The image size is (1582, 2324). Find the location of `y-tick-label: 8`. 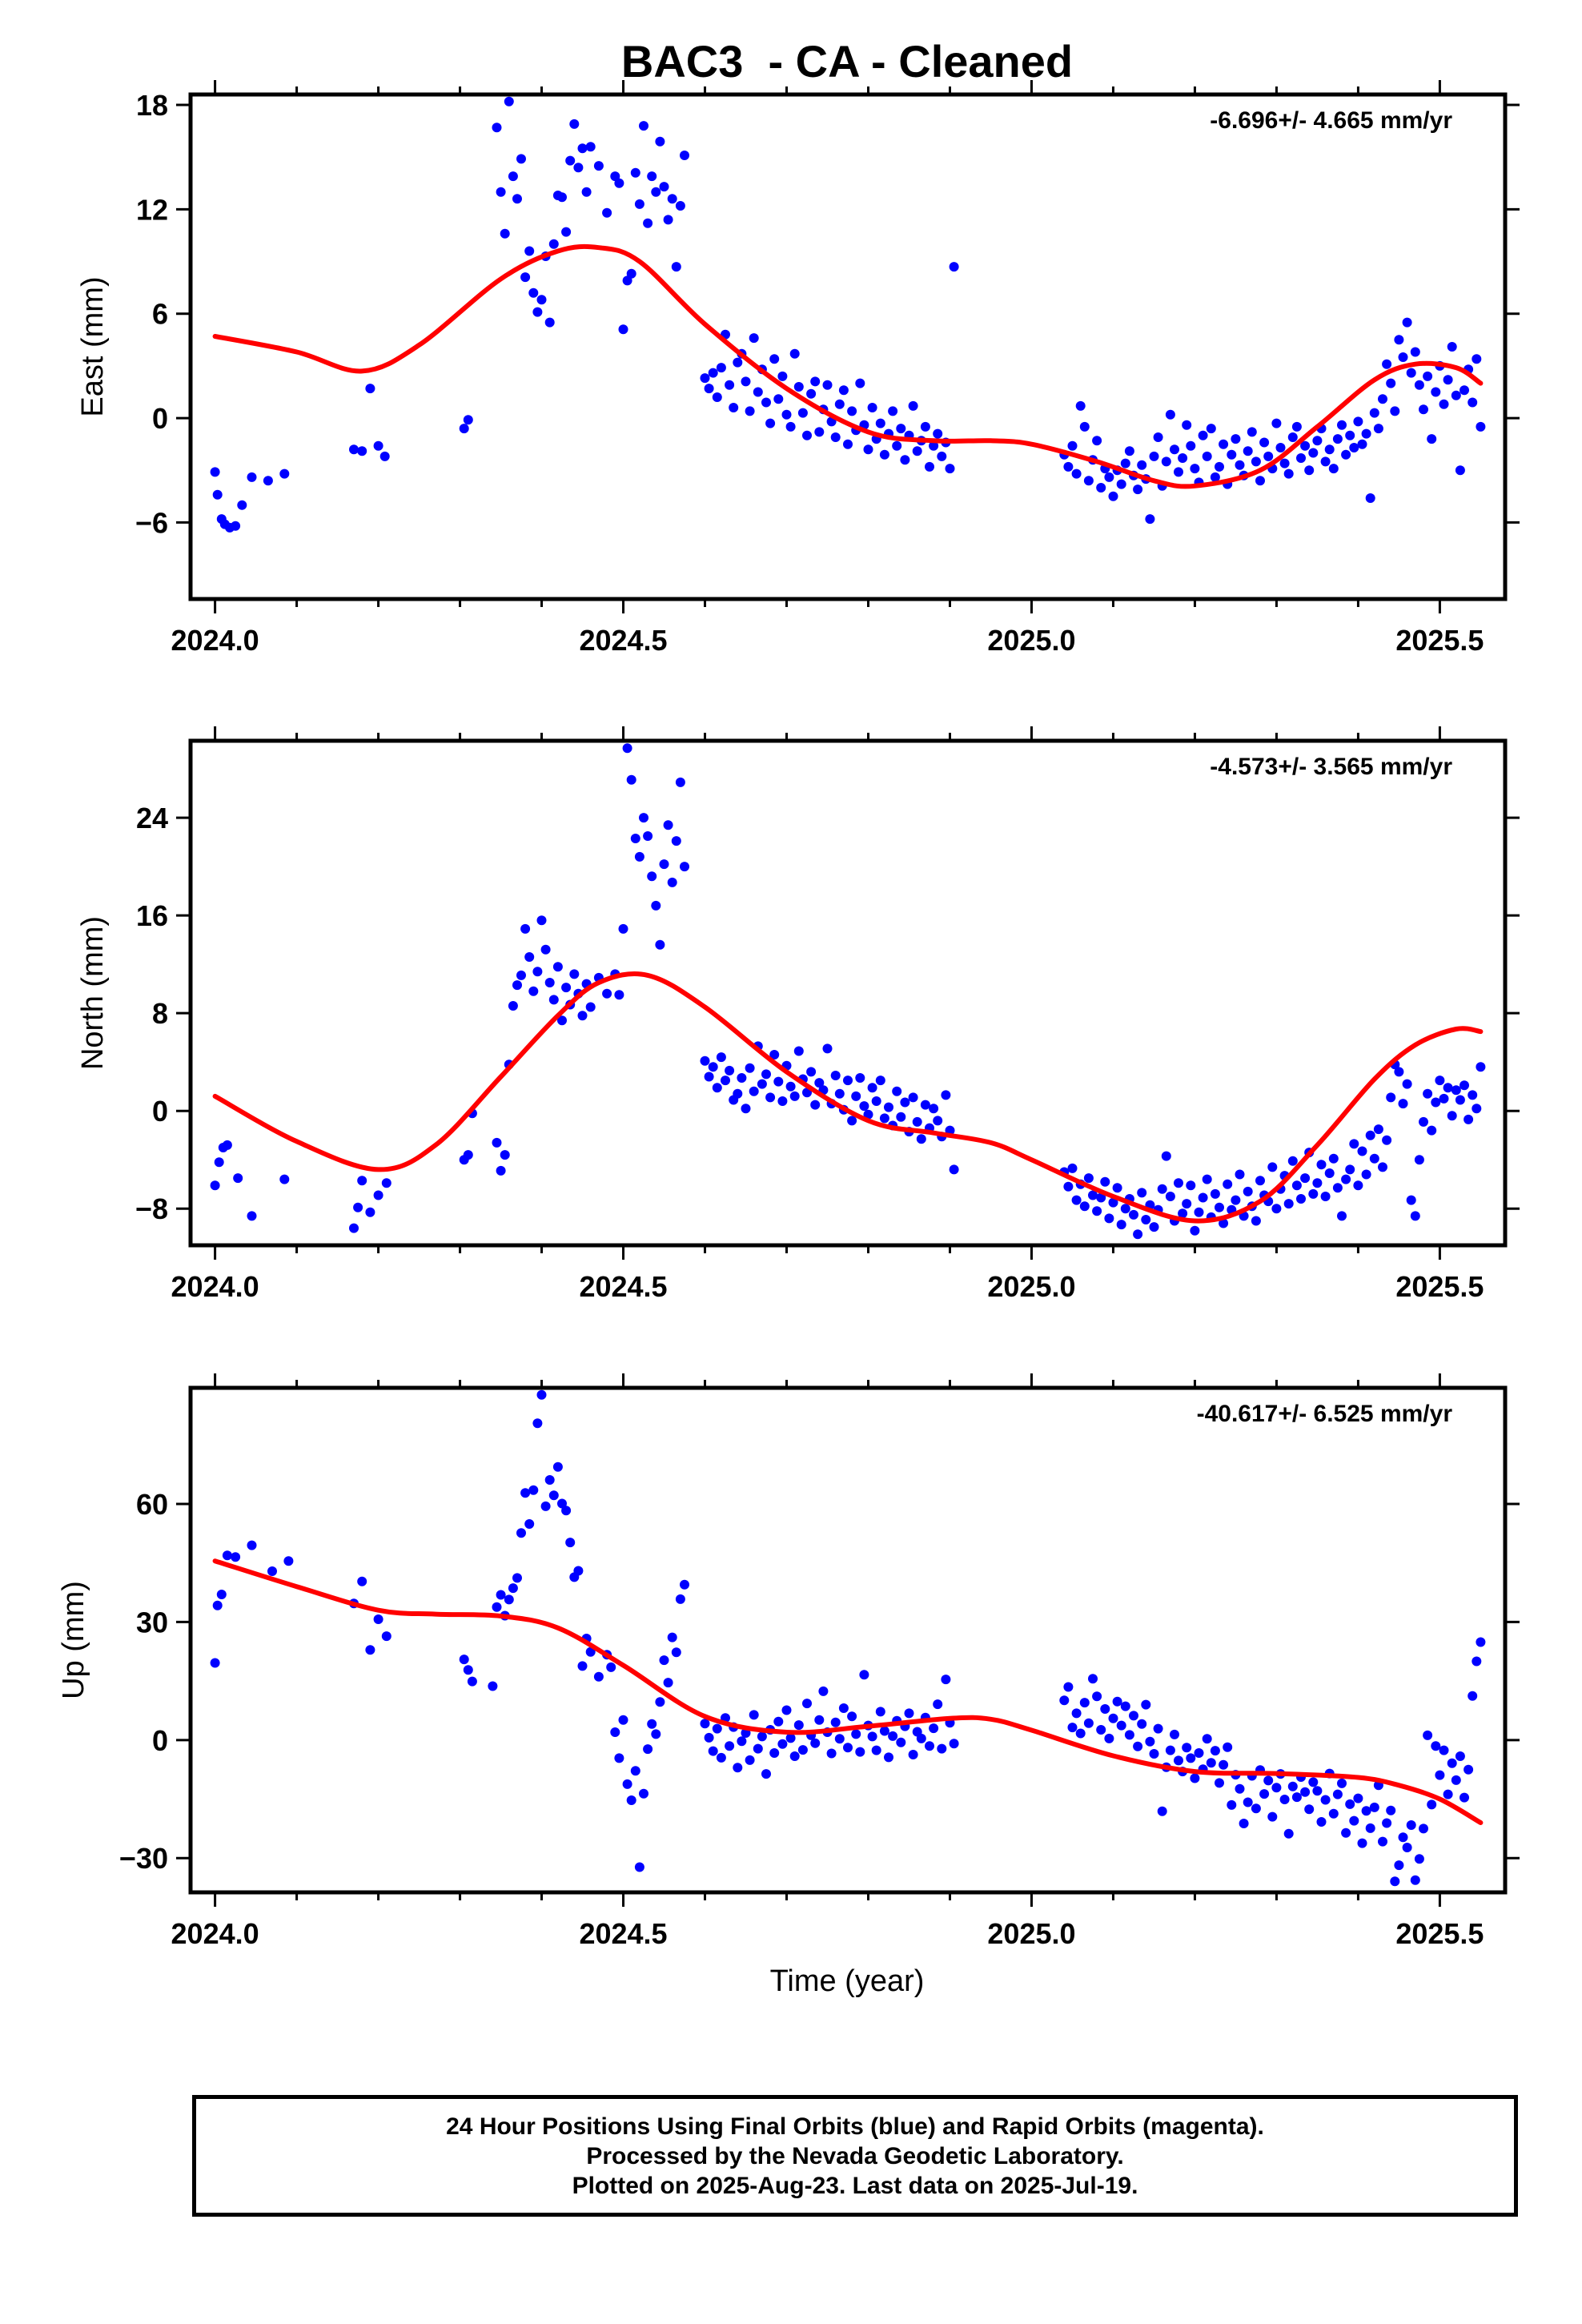

y-tick-label: 8 is located at coordinates (160, 1014).